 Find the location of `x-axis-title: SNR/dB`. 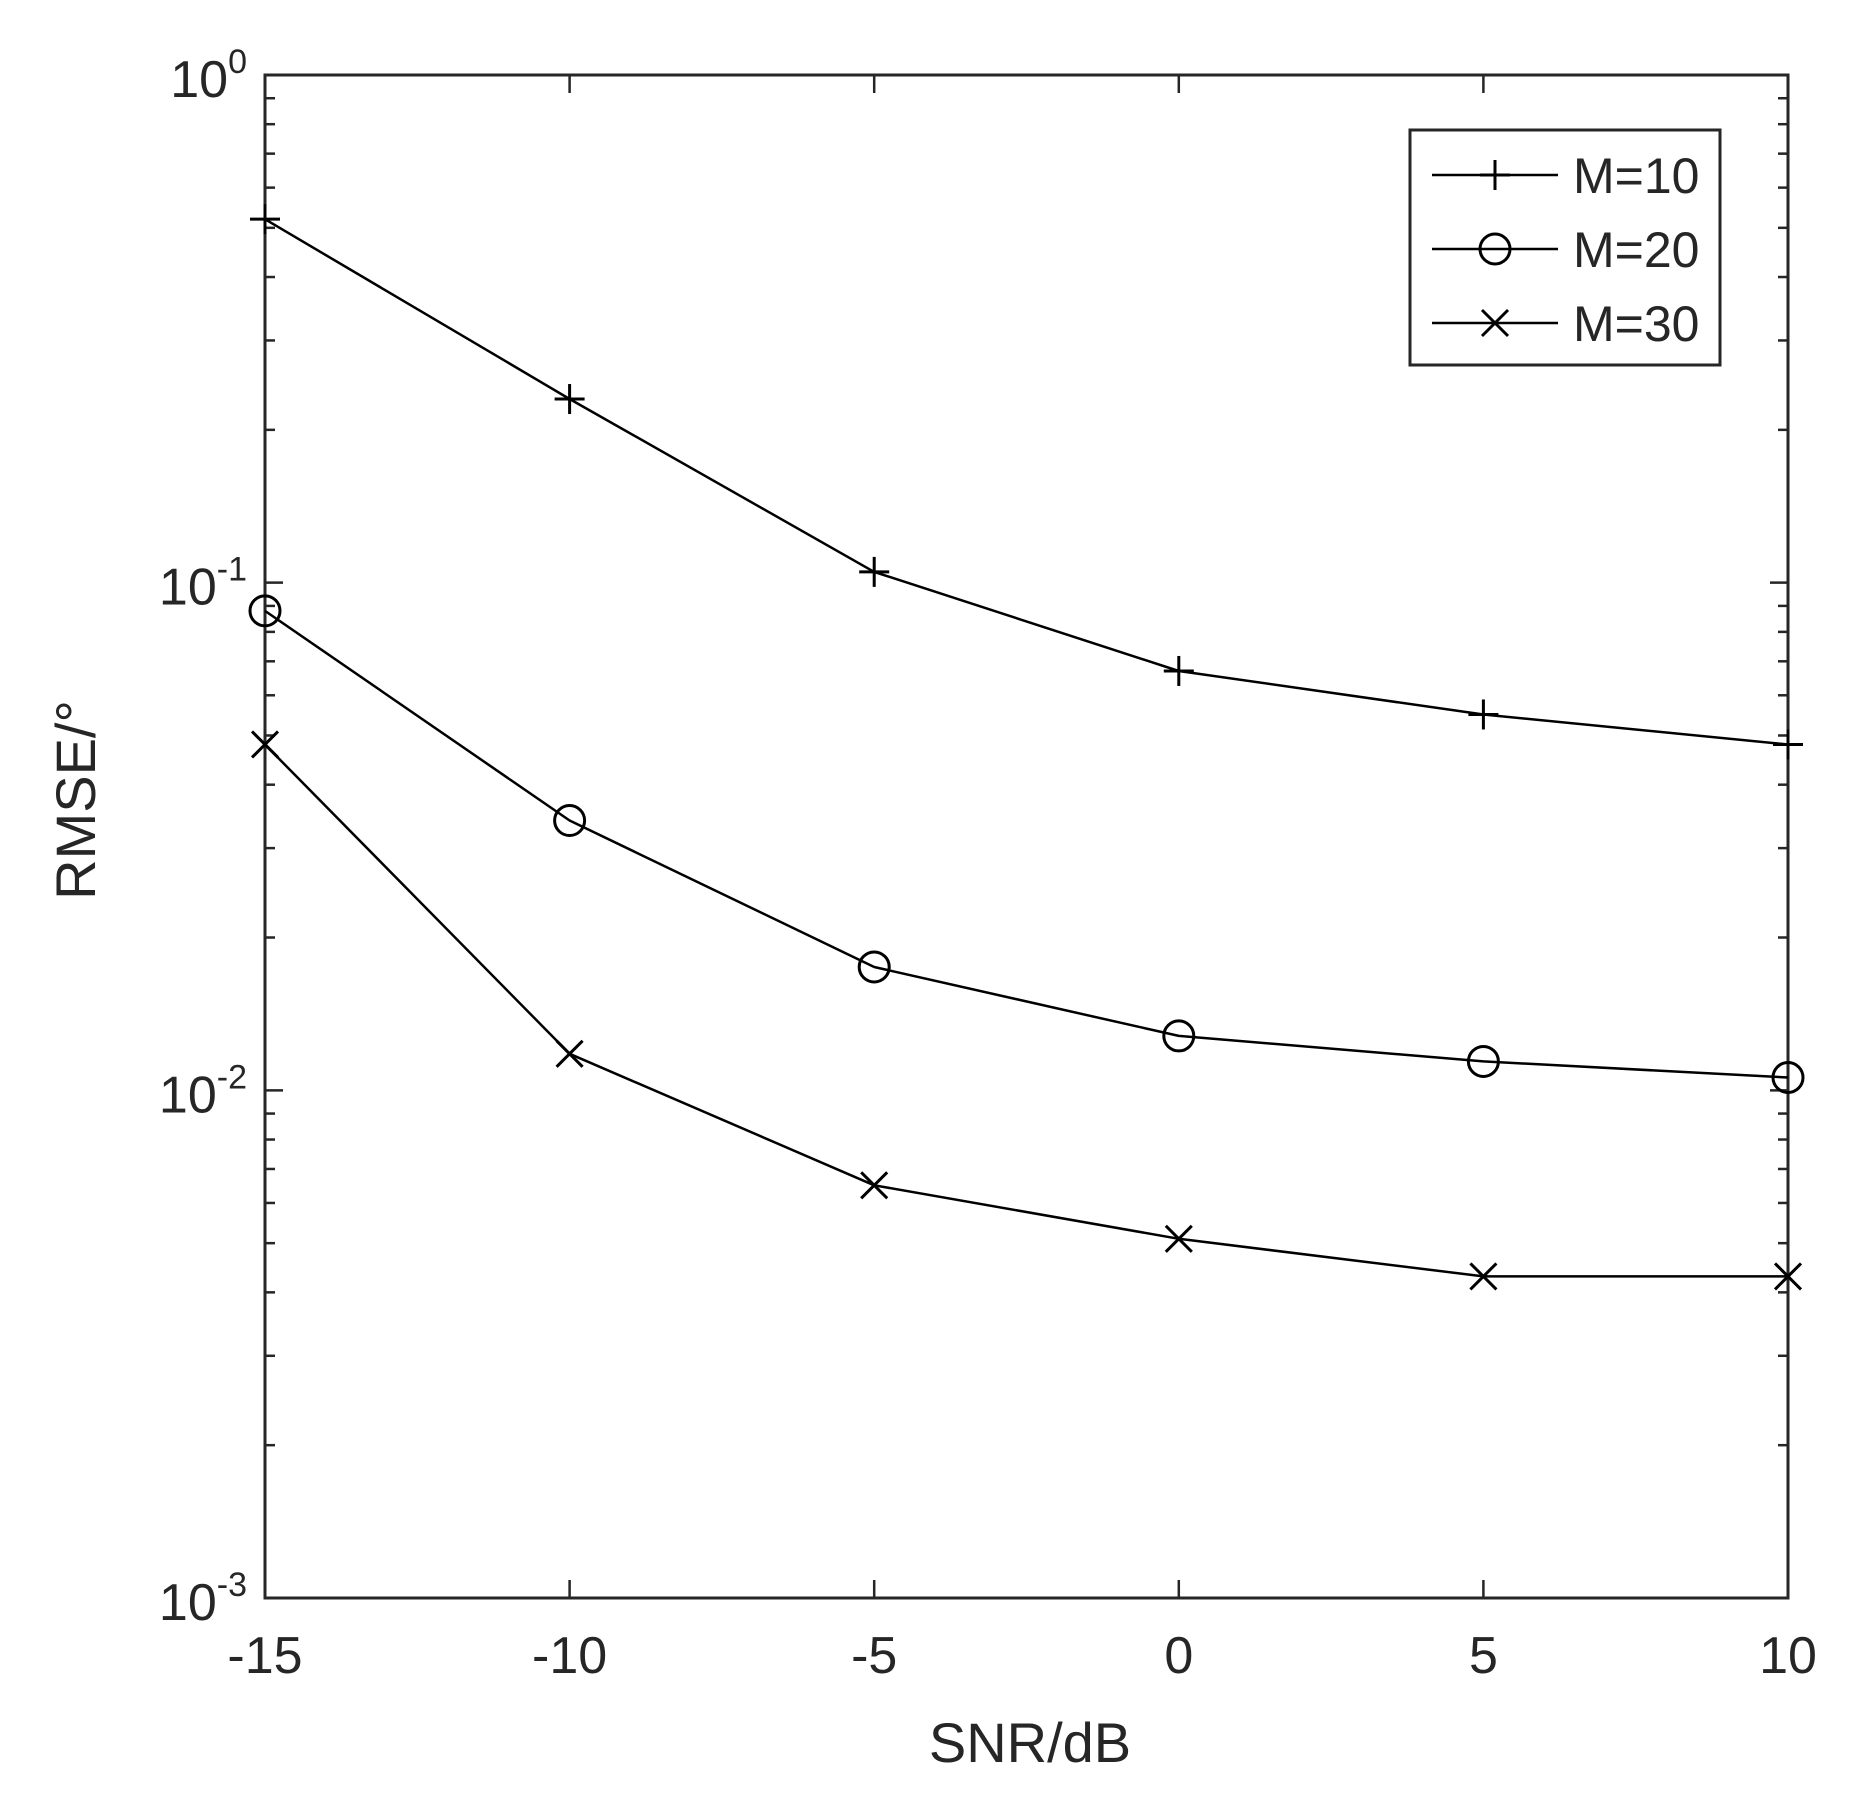

x-axis-title: SNR/dB is located at coordinates (1030, 1742).